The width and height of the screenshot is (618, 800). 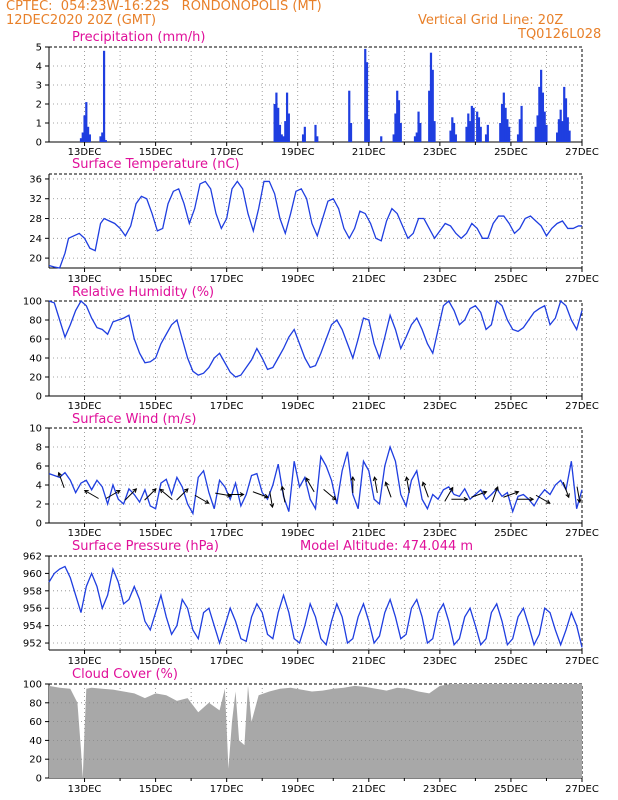 I want to click on header-code: TQ0126L028, so click(x=560, y=34).